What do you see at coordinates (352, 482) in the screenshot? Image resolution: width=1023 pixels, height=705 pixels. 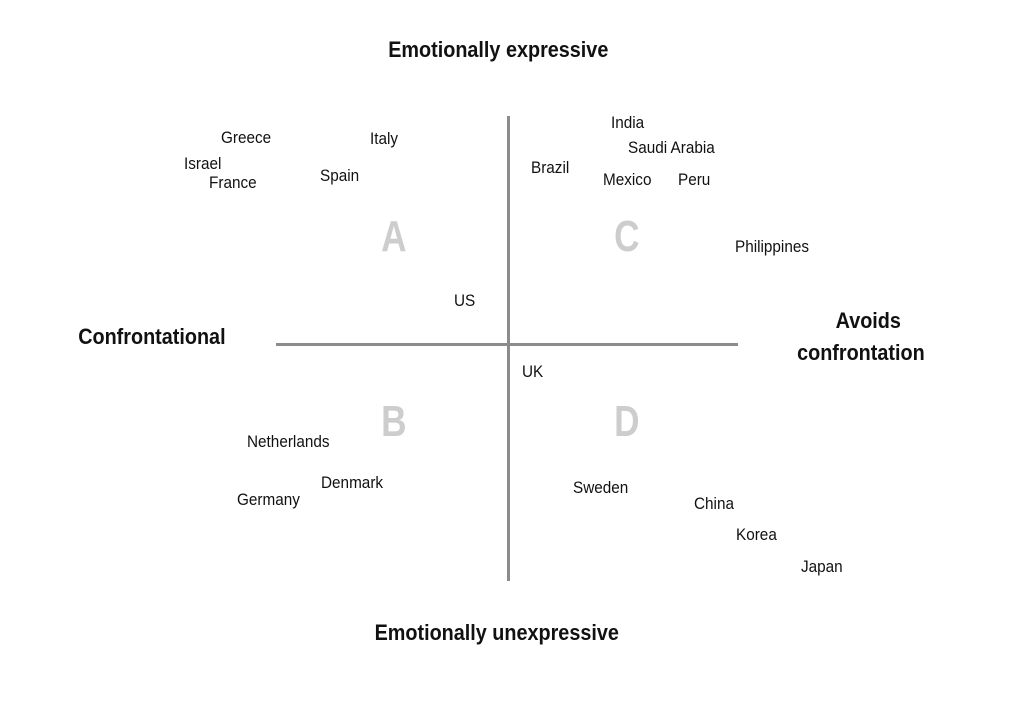 I see `country-denmark: Denmark` at bounding box center [352, 482].